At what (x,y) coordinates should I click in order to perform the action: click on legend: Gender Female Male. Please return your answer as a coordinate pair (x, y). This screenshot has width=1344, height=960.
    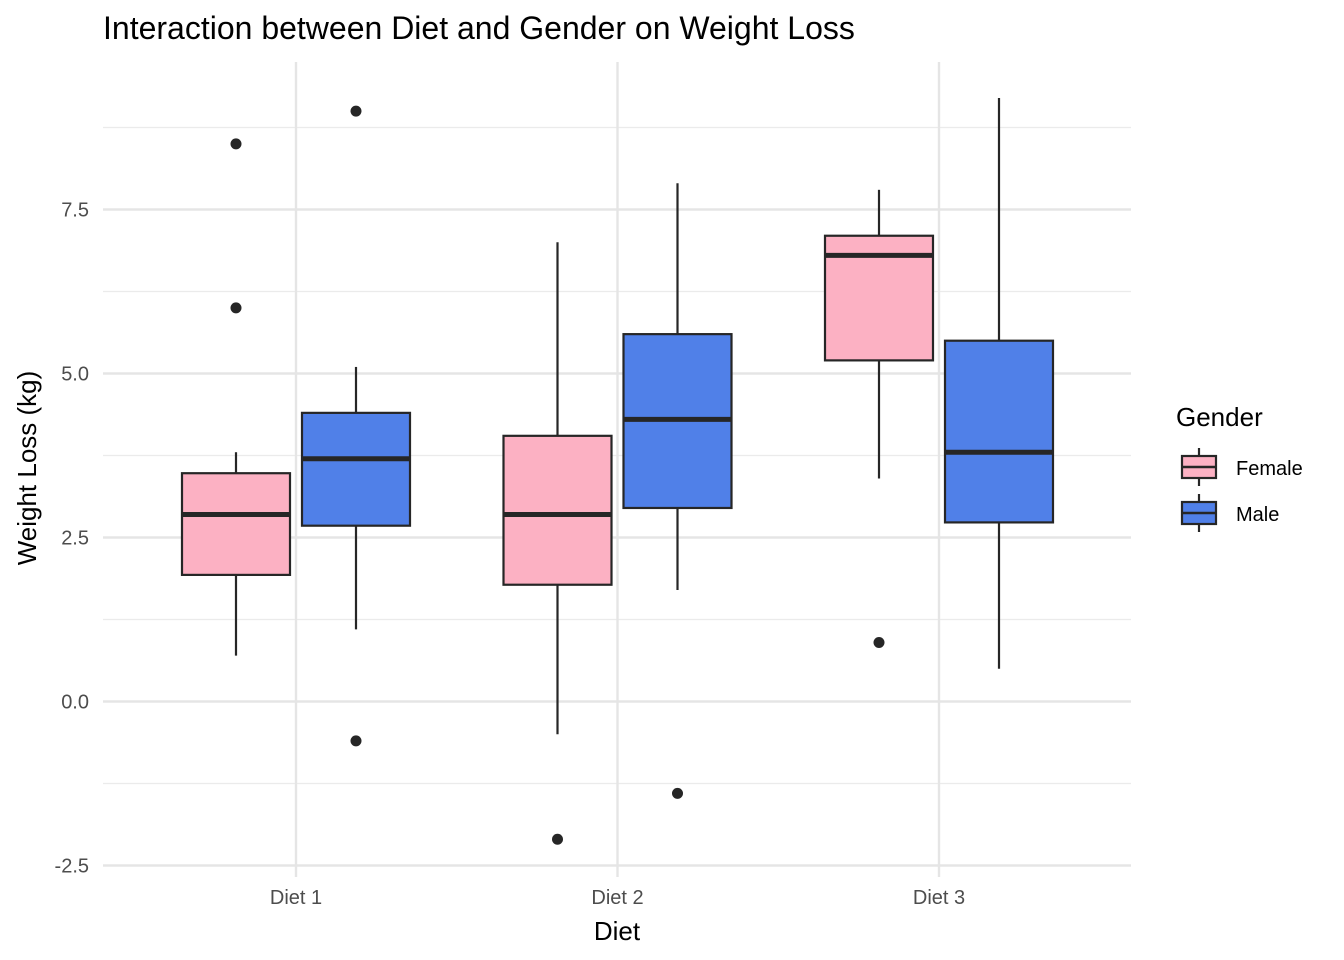
    Looking at the image, I should click on (1239, 467).